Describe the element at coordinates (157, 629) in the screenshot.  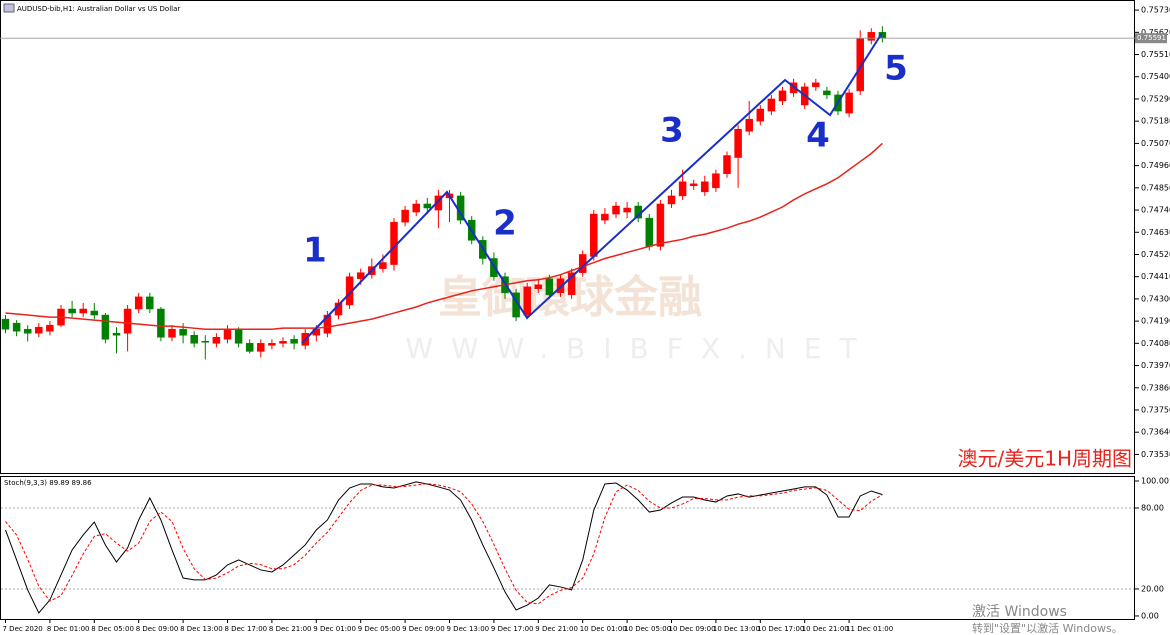
I see `x-tick-label: 8 Dec 09:00` at that location.